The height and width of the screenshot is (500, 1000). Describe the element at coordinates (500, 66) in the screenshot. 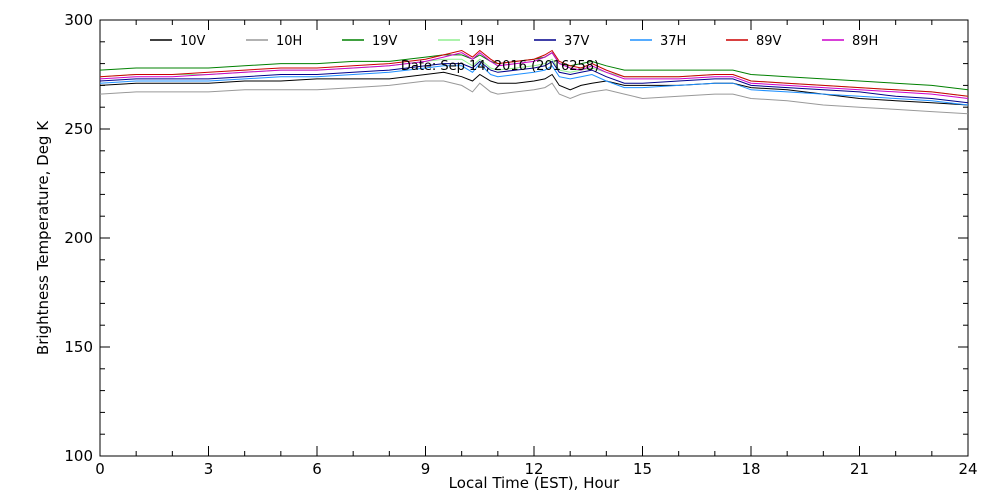

I see `date-annotation: Date: Sep 14, 2016 (2016258)` at that location.